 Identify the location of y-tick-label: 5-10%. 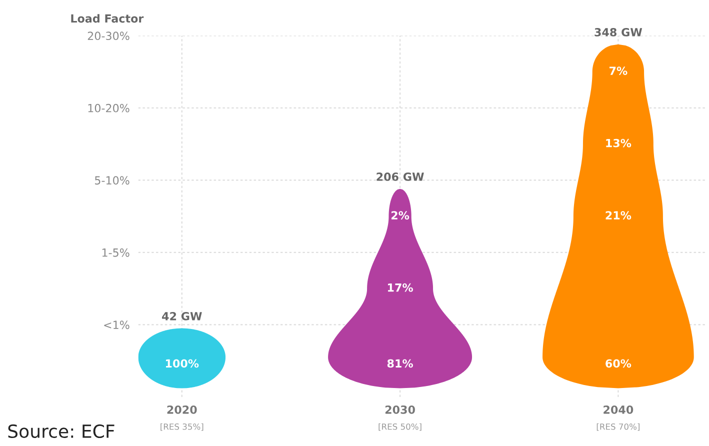
(112, 180).